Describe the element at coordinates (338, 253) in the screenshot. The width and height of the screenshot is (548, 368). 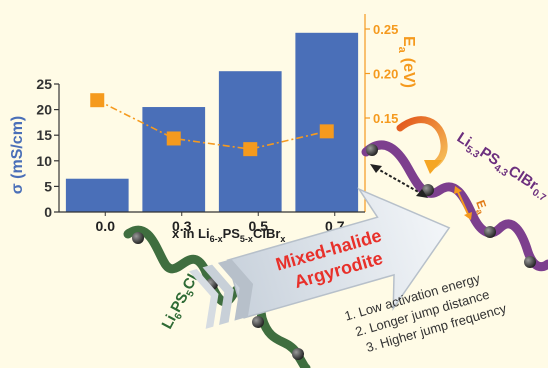
I see `arrow-body` at that location.